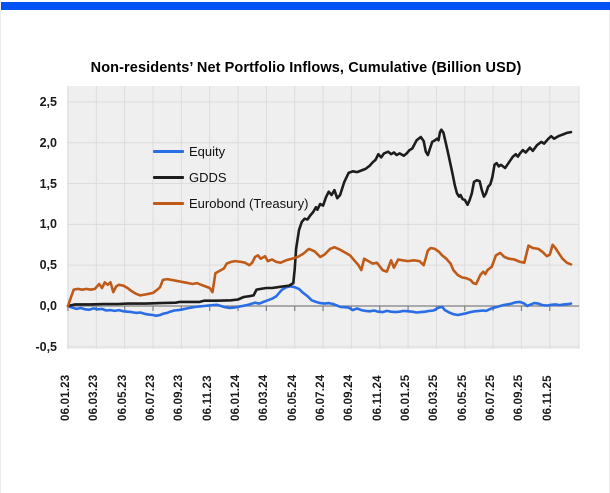 Image resolution: width=610 pixels, height=493 pixels. Describe the element at coordinates (48, 183) in the screenshot. I see `y-tick-label: 1,5` at that location.